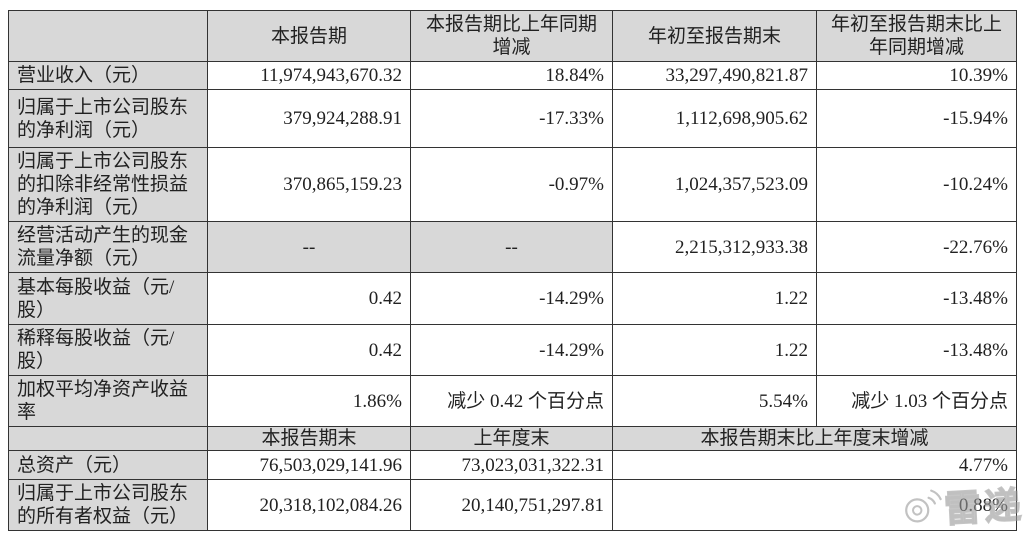 This screenshot has height=535, width=1024. I want to click on metric-label: 经营活动产生的现金流量净额（元）, so click(108, 247).